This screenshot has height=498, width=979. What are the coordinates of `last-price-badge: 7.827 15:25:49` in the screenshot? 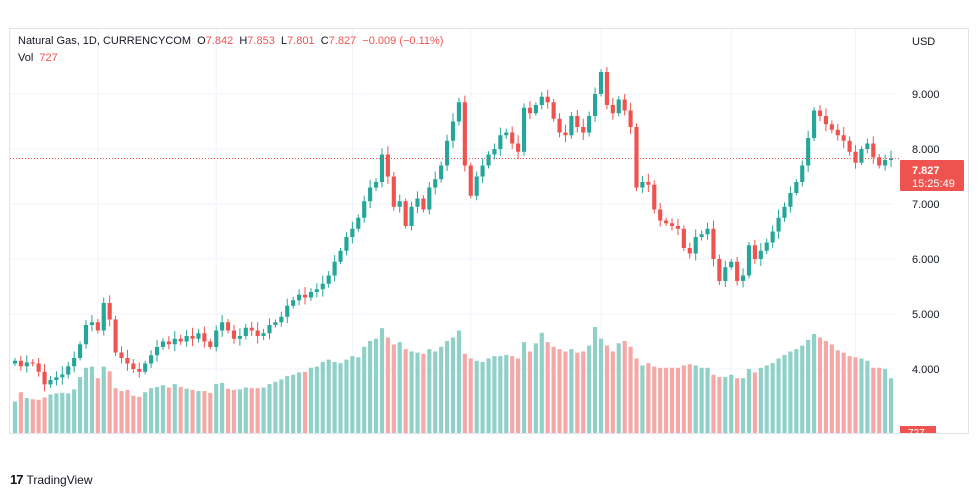 It's located at (932, 175).